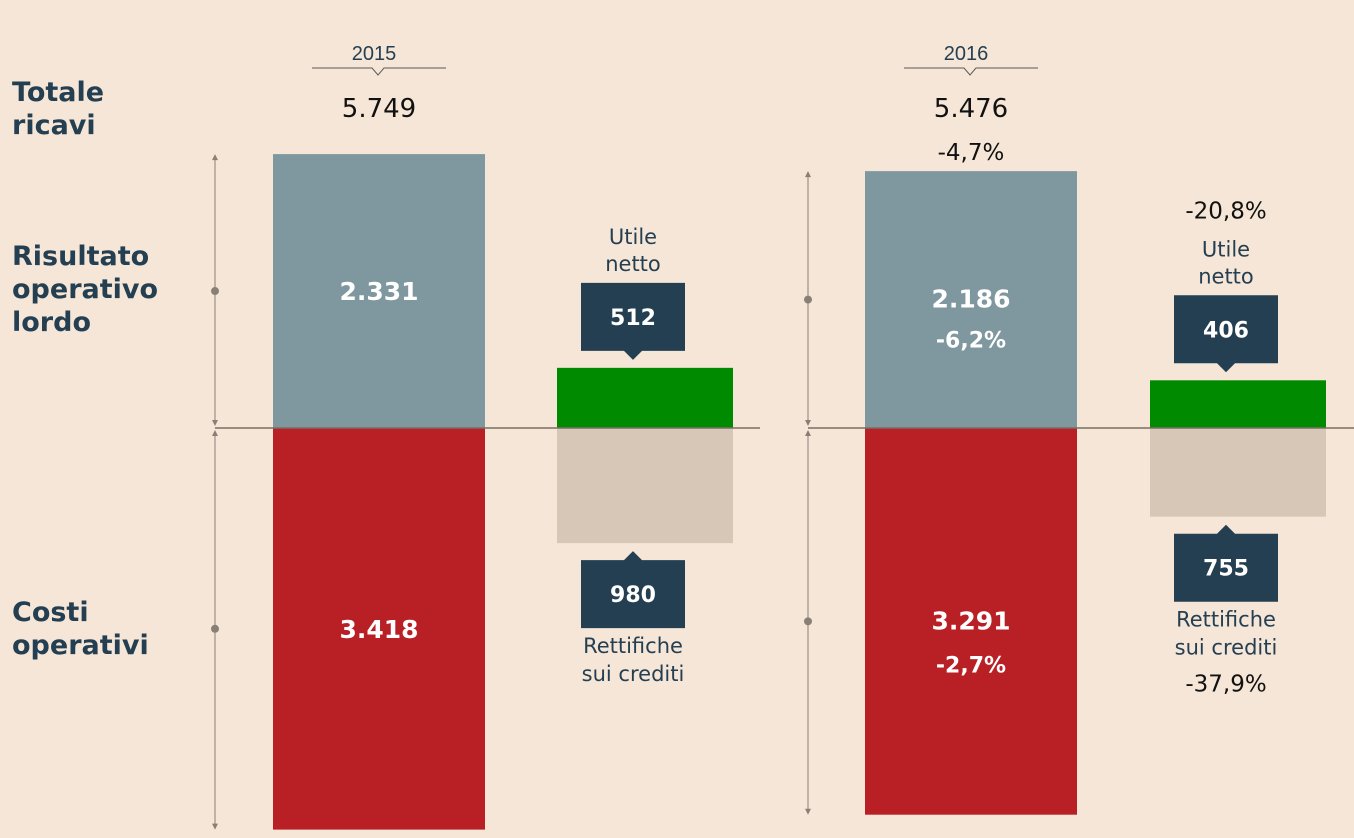  Describe the element at coordinates (215, 157) in the screenshot. I see `y2015-axis-risultato-head-top` at that location.